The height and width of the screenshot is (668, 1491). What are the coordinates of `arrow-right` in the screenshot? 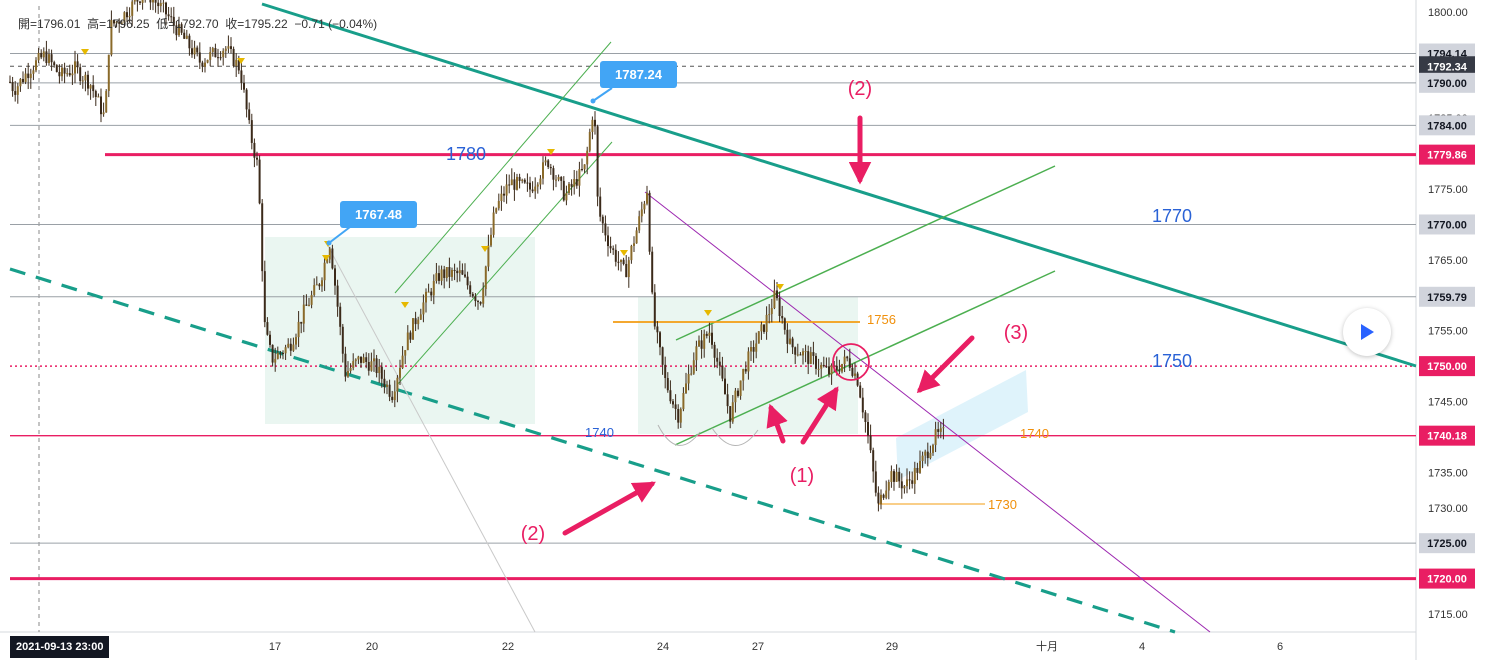 It's located at (609, 508).